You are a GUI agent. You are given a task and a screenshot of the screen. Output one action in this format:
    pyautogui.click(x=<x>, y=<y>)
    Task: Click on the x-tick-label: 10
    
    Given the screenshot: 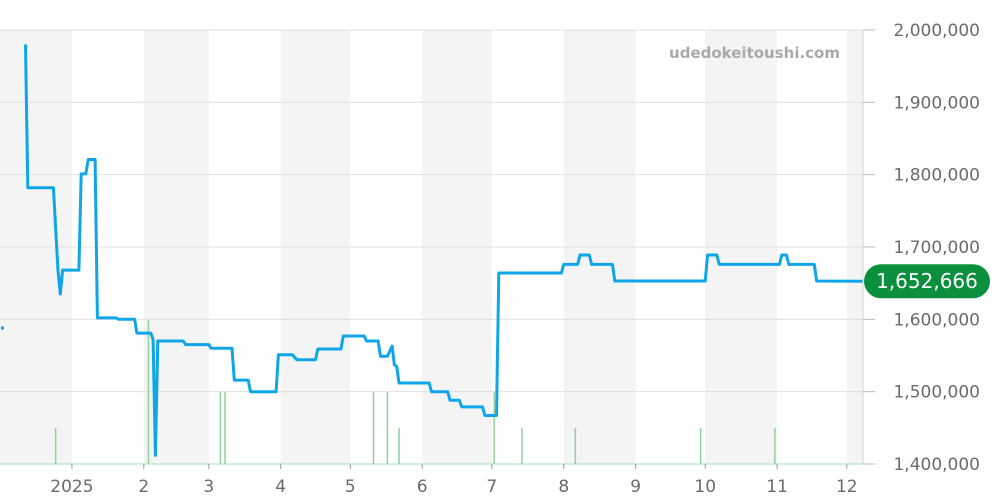 What is the action you would take?
    pyautogui.click(x=705, y=487)
    